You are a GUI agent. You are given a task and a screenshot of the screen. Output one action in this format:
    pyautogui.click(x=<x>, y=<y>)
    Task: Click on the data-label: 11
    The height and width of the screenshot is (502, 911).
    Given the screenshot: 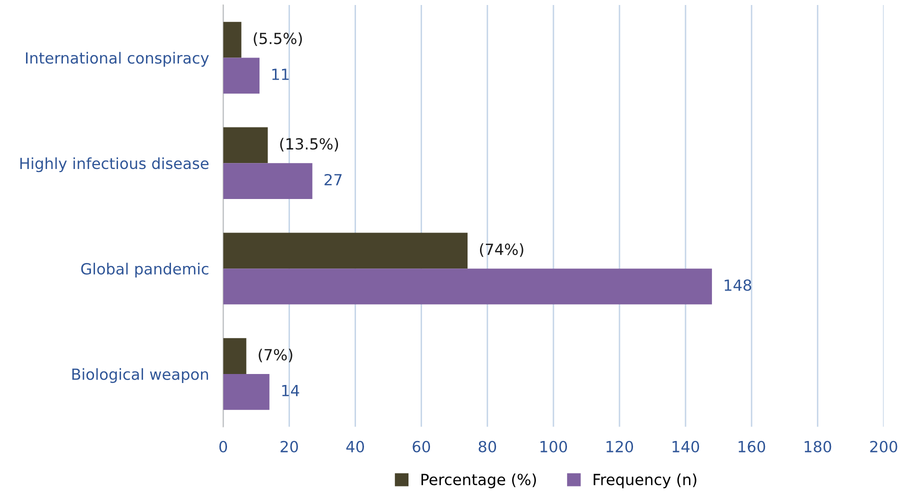 What is the action you would take?
    pyautogui.click(x=280, y=74)
    